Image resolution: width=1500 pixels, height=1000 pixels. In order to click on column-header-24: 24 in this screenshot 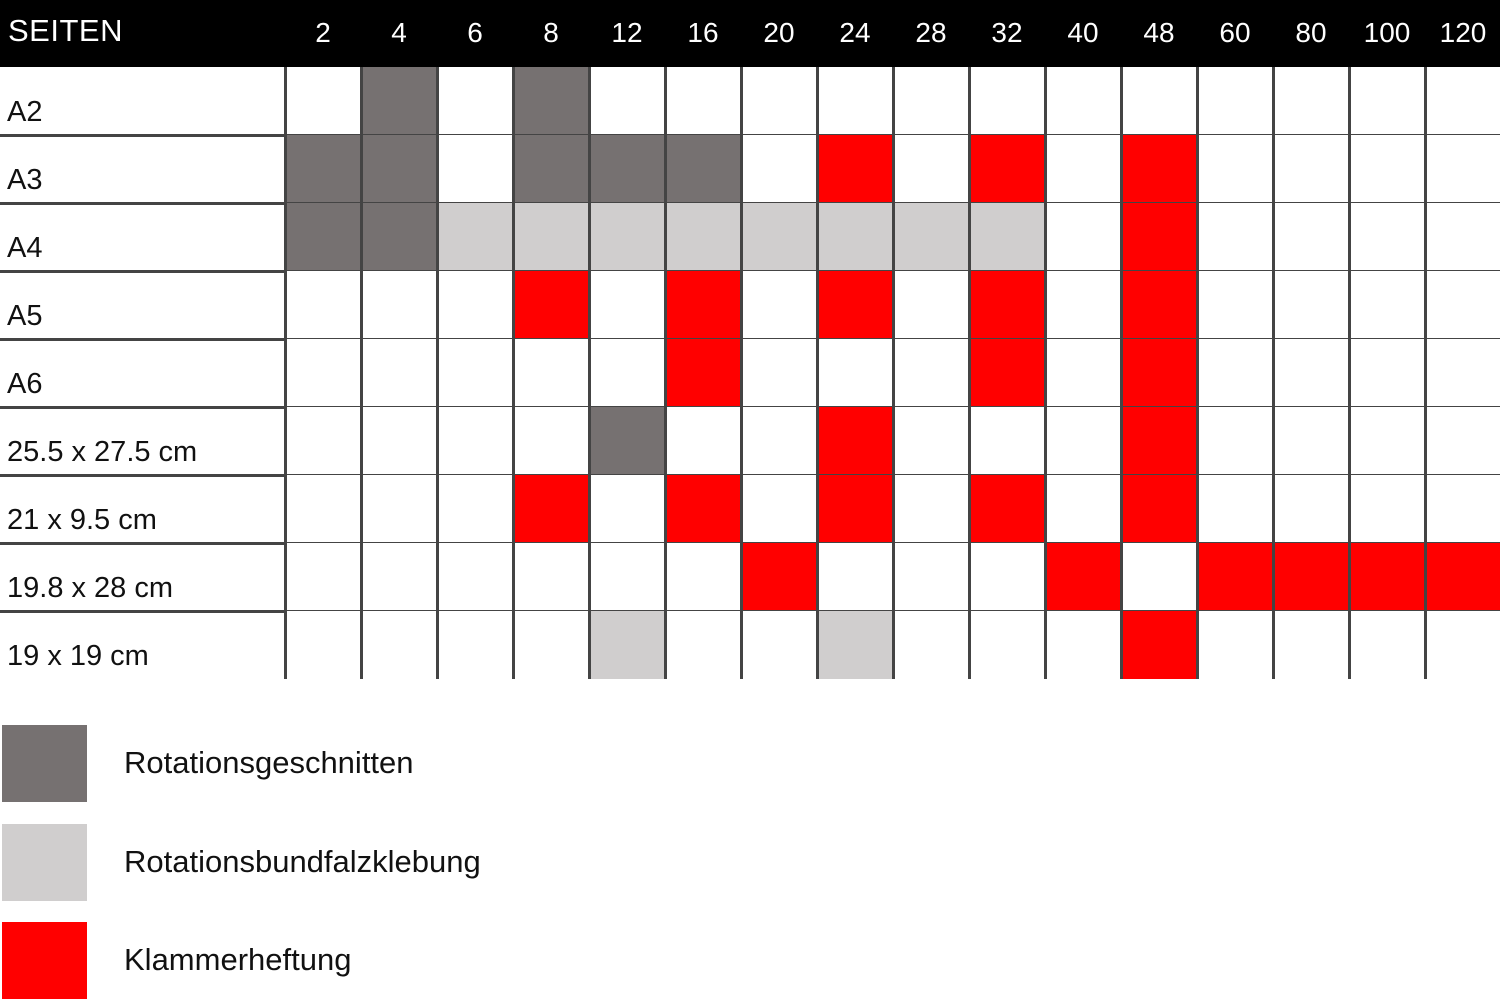, I will do `click(855, 32)`.